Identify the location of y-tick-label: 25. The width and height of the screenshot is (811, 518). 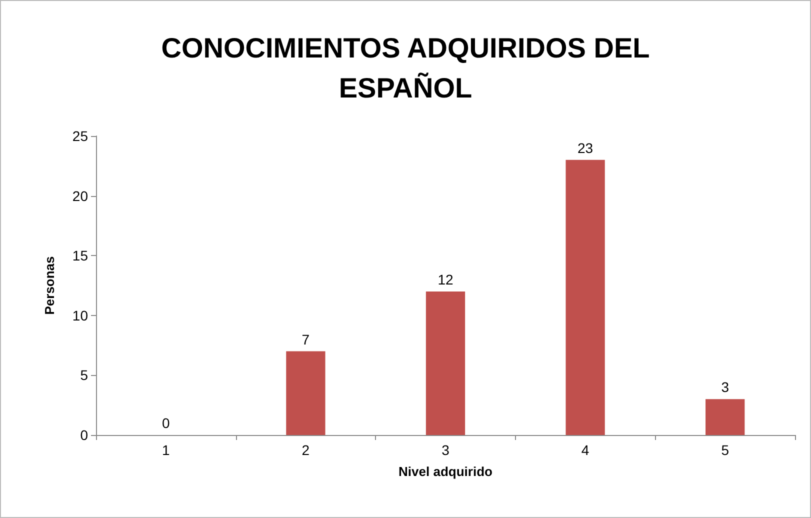
(80, 136).